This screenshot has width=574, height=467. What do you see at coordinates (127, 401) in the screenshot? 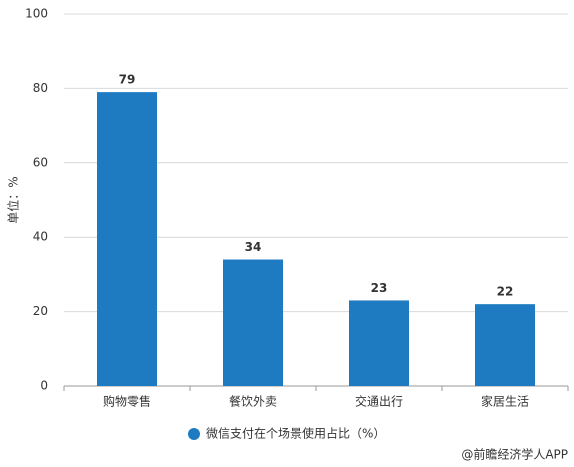
I see `x-tick-label: 购物零售` at bounding box center [127, 401].